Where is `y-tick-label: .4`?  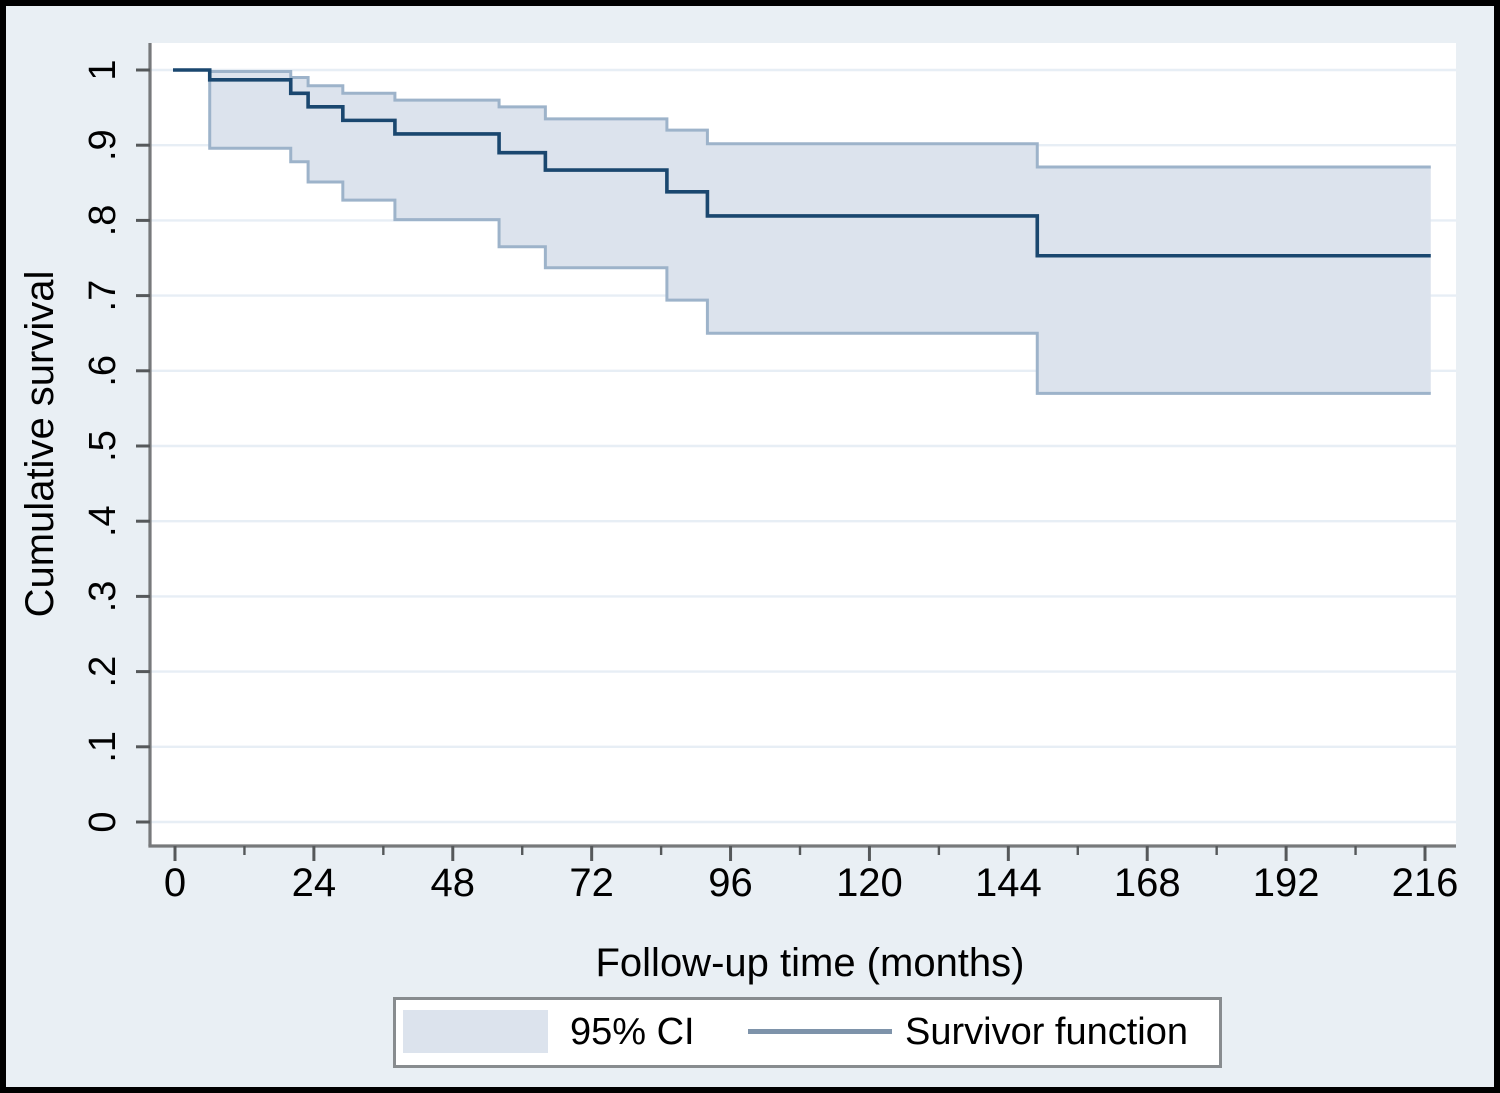
y-tick-label: .4 is located at coordinates (103, 521).